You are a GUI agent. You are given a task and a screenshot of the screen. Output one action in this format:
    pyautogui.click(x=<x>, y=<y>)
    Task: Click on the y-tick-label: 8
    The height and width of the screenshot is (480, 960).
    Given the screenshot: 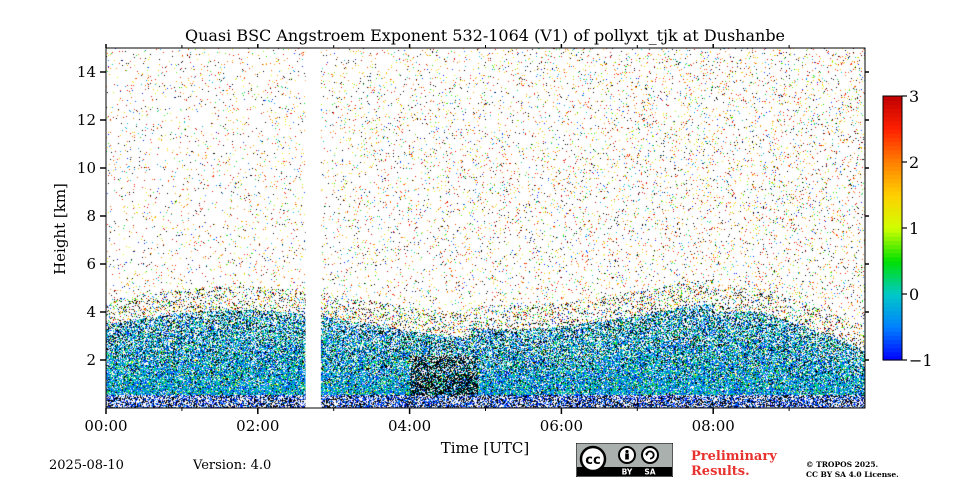 What is the action you would take?
    pyautogui.click(x=91, y=216)
    